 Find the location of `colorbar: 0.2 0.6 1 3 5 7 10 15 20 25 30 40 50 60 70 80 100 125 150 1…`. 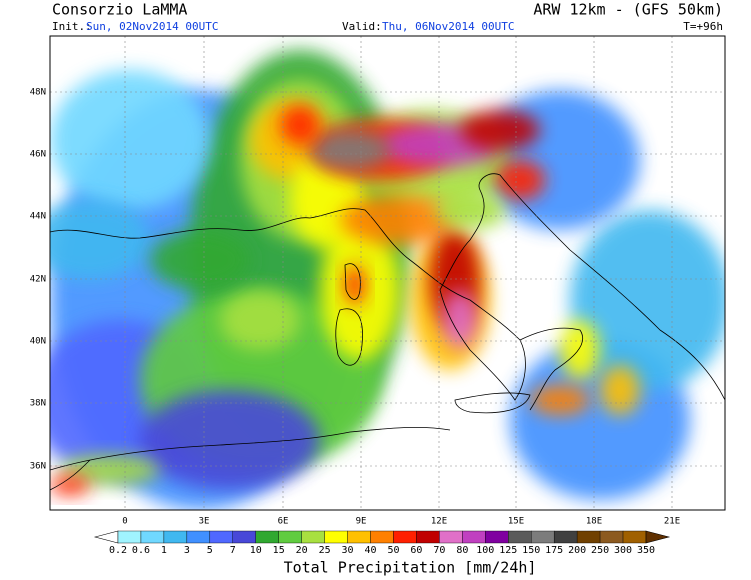

colorbar: 0.2 0.6 1 3 5 7 10 15 20 25 30 40 50 60 70 80 100 125 150 1… is located at coordinates (382, 543).